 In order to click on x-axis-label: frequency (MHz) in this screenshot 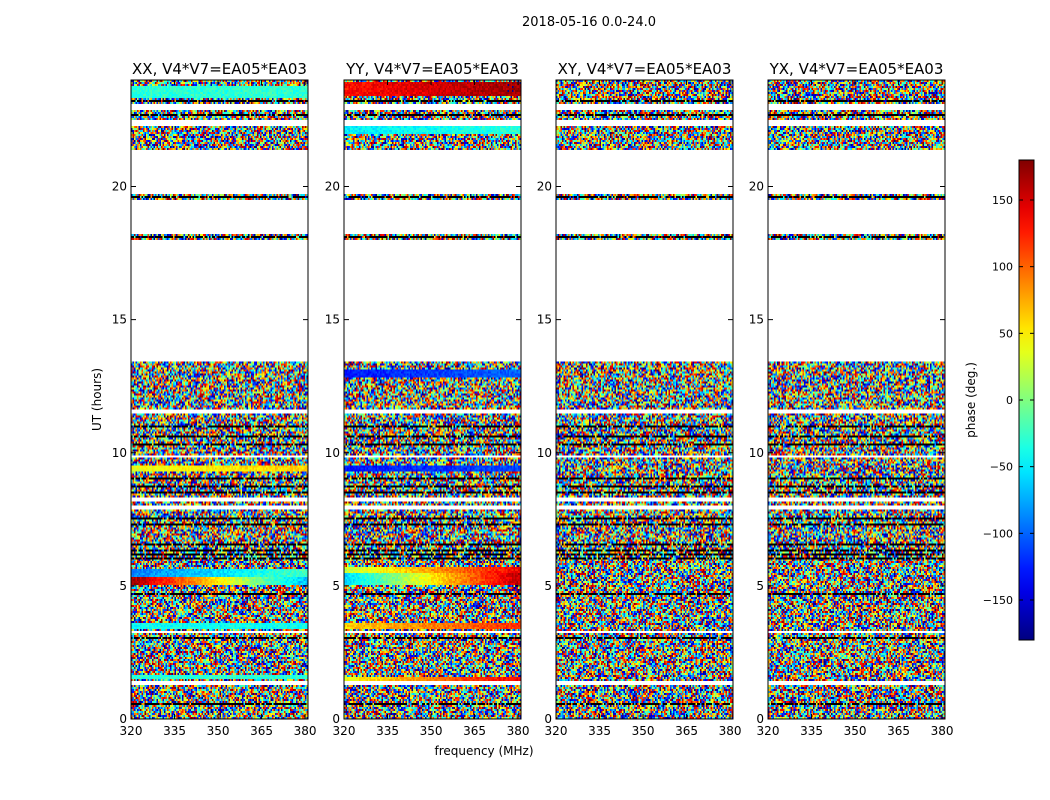, I will do `click(483, 751)`.